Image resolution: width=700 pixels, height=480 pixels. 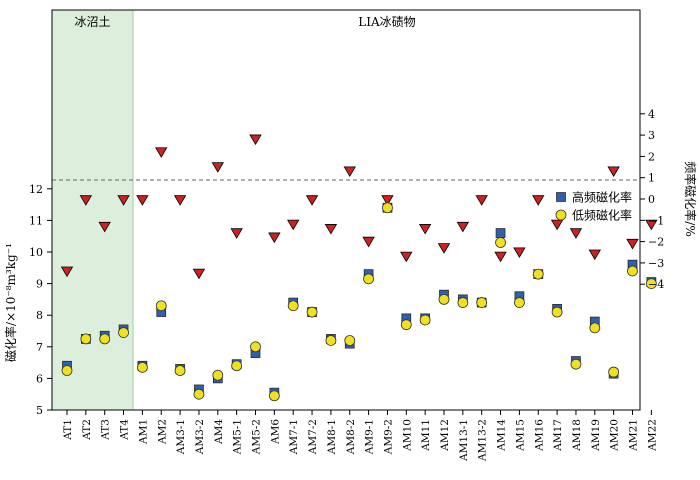 I want to click on top-y-tick-label: 1, so click(x=651, y=178).